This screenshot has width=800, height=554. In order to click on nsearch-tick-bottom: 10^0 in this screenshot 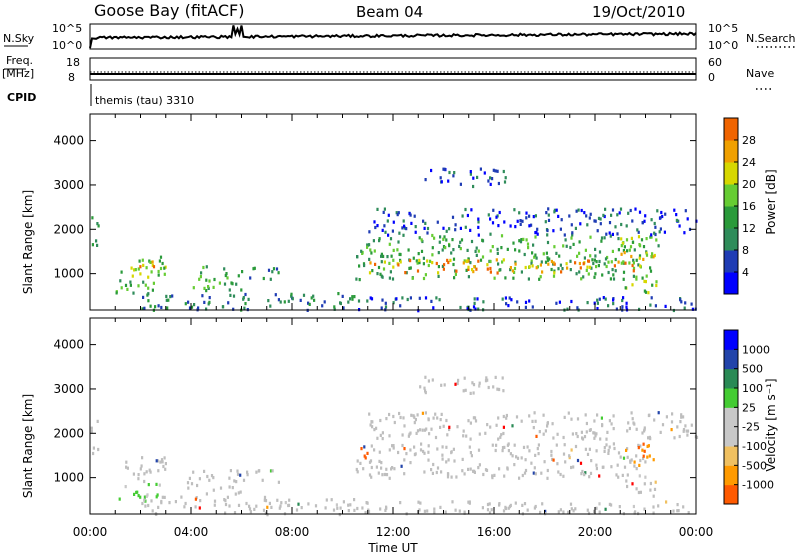, I will do `click(723, 45)`.